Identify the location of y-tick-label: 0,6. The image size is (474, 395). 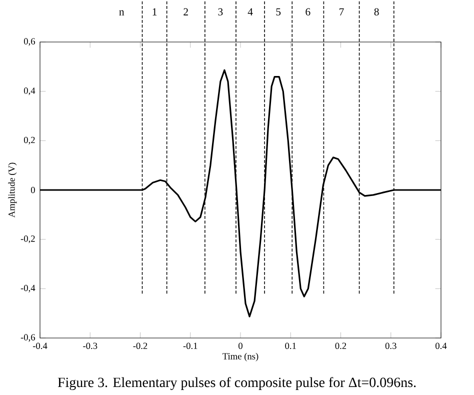
(30, 42).